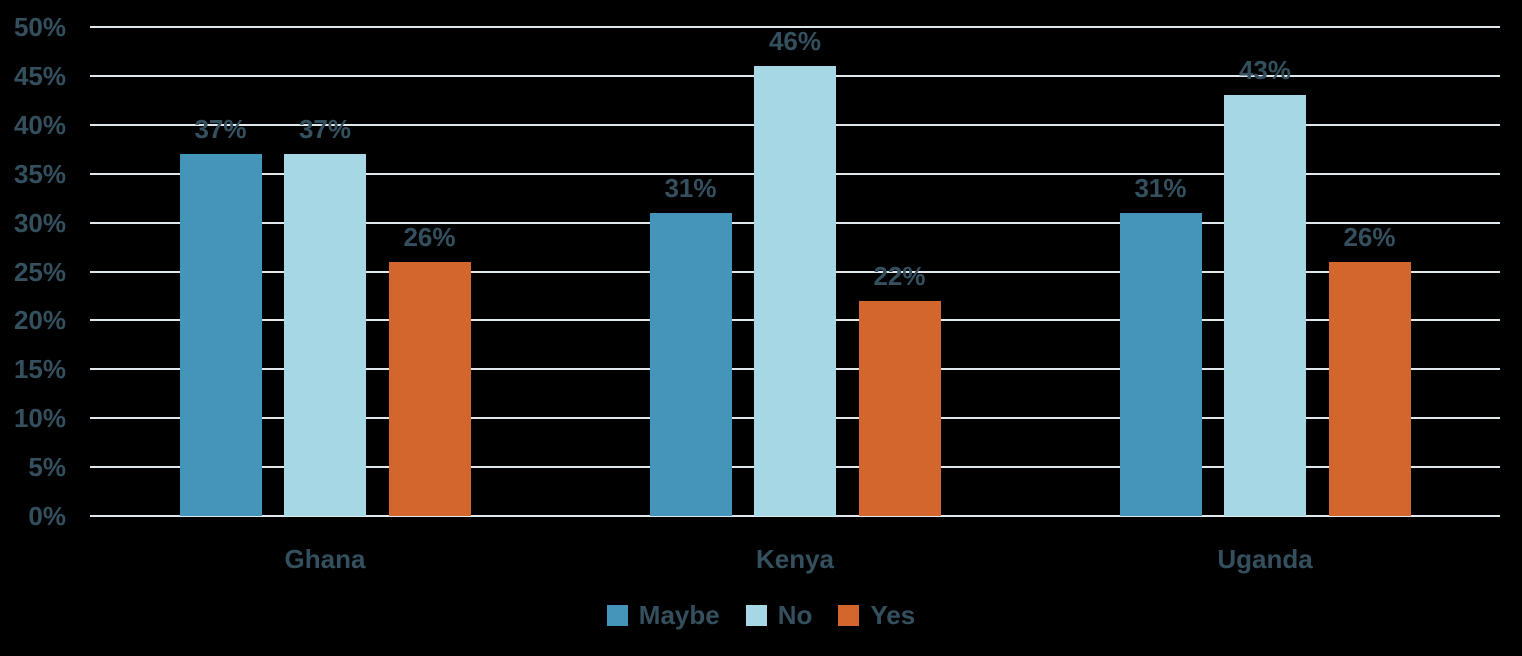  I want to click on y-axis-tick-label: 50%, so click(39, 27).